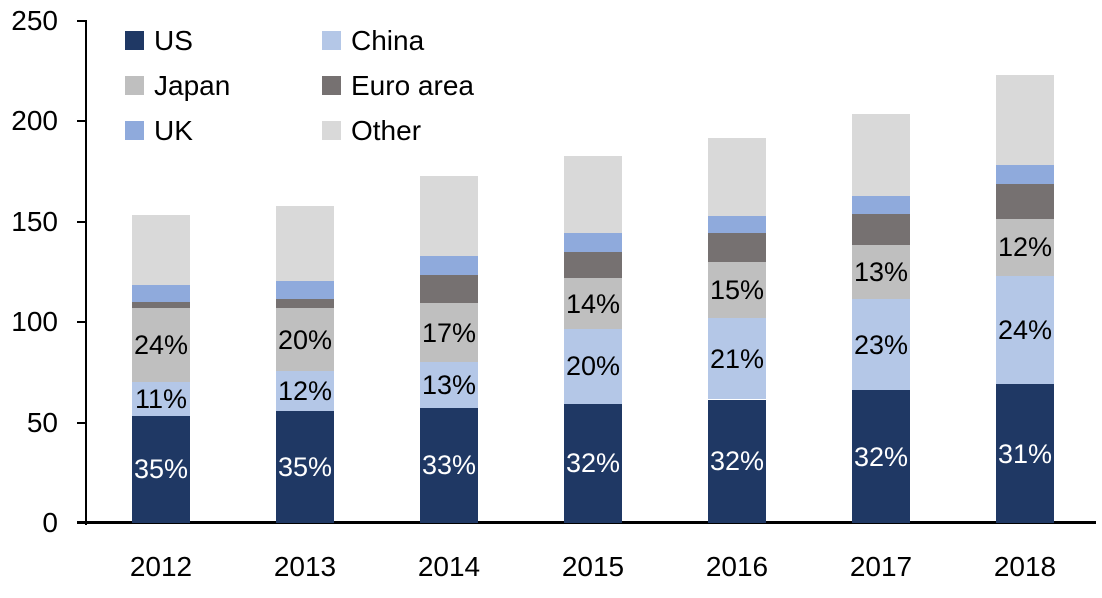 The image size is (1102, 598). I want to click on bar-segment-euro-area-2015, so click(593, 264).